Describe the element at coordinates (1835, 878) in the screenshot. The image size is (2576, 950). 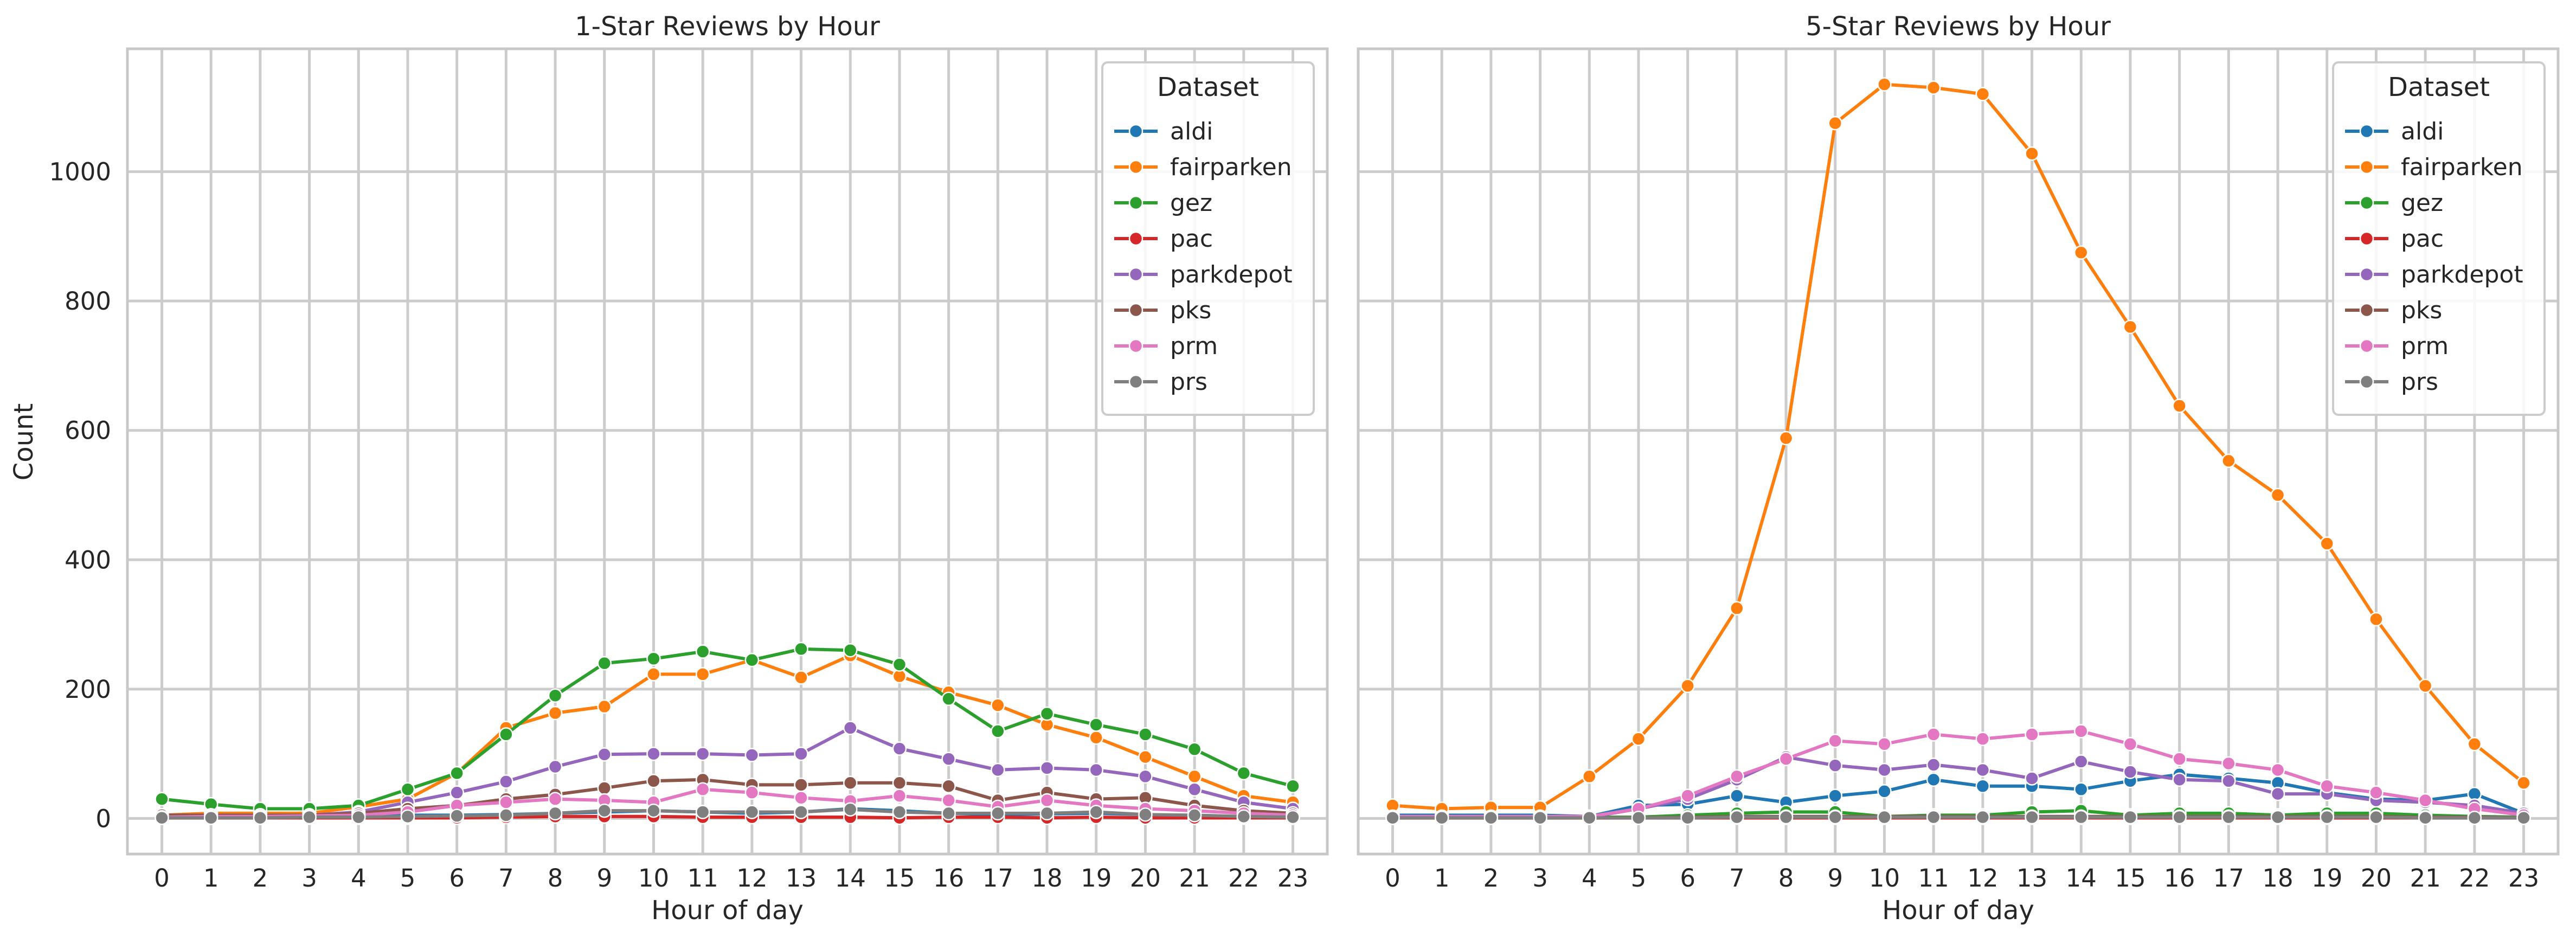
I see `x-tick-label: 9` at that location.